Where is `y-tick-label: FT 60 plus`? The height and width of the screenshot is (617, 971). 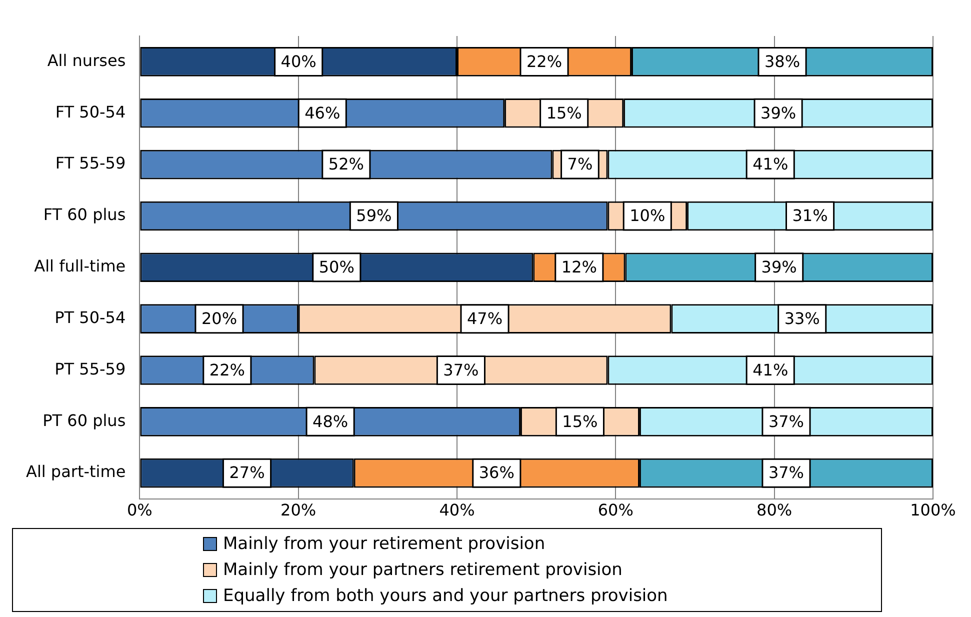 y-tick-label: FT 60 plus is located at coordinates (84, 214).